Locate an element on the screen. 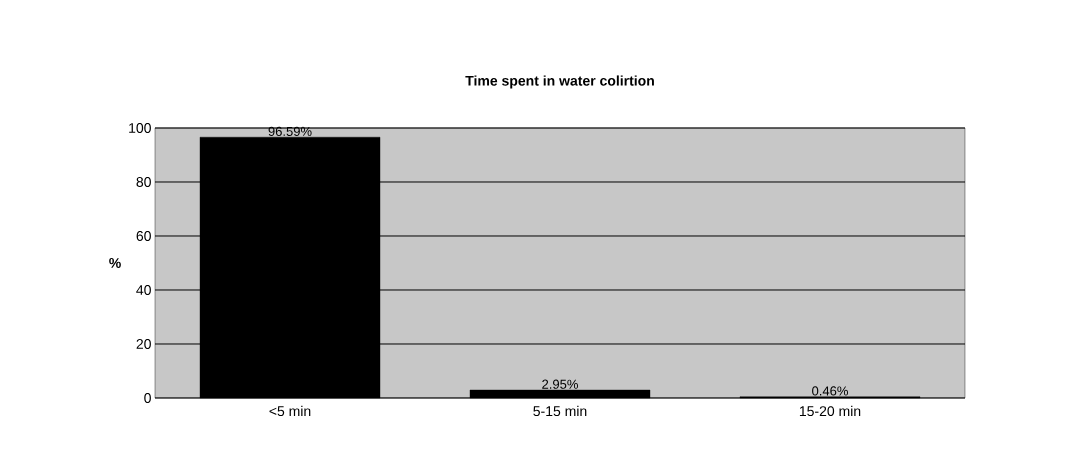 This screenshot has height=465, width=1066. y-tick-label: 20 is located at coordinates (143, 344).